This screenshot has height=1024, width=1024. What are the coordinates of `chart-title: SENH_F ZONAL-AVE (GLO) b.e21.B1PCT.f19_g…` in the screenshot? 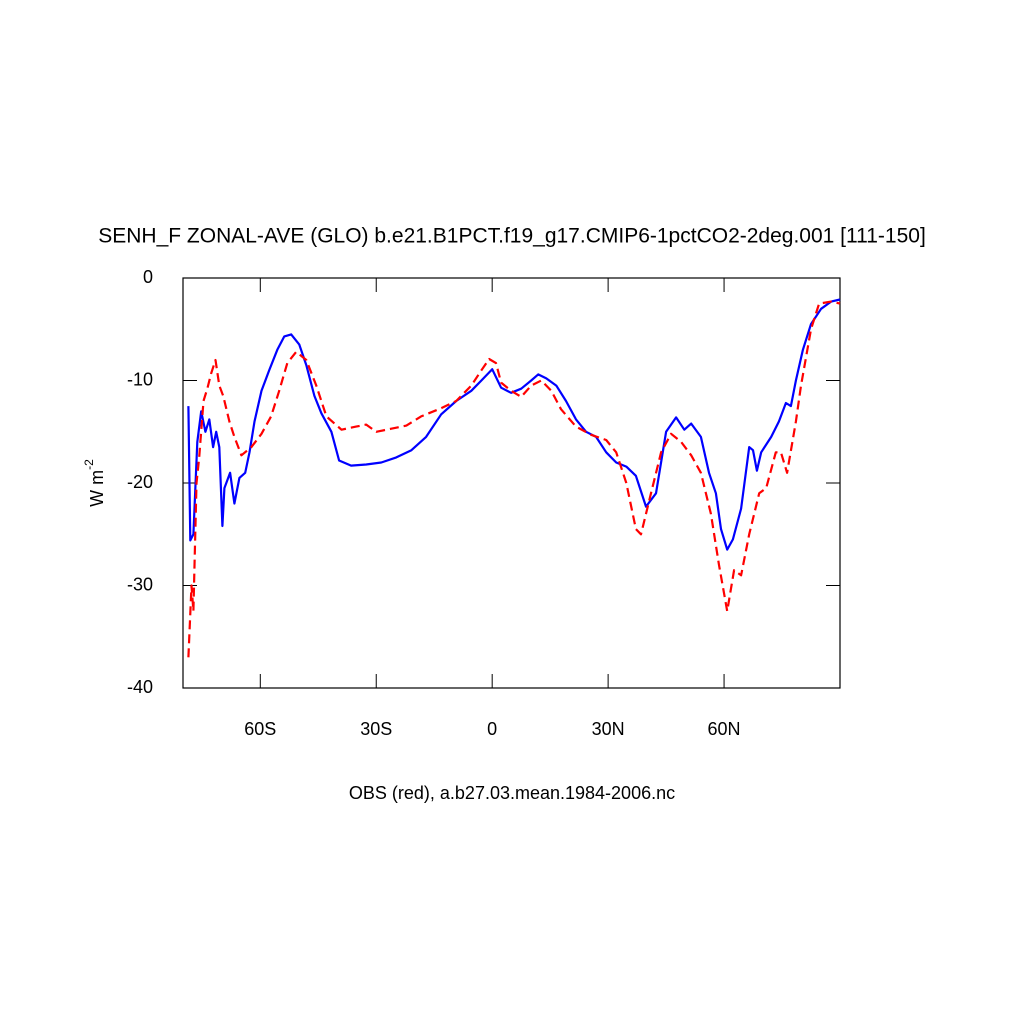 It's located at (512, 236).